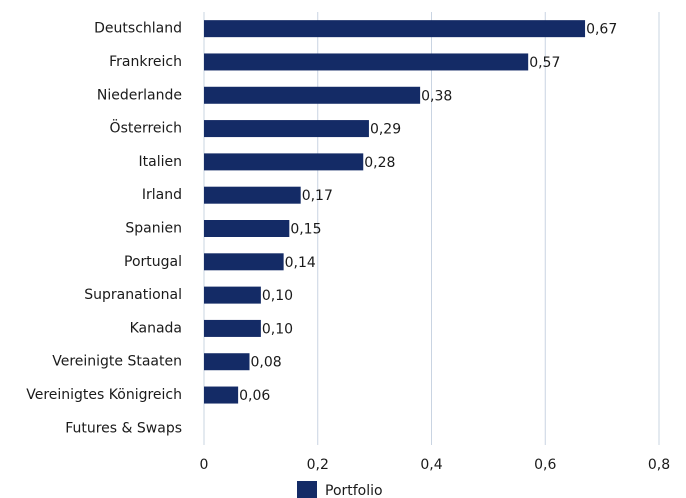 This screenshot has width=686, height=498. I want to click on y-tick-label: Vereinigte Staaten, so click(117, 362).